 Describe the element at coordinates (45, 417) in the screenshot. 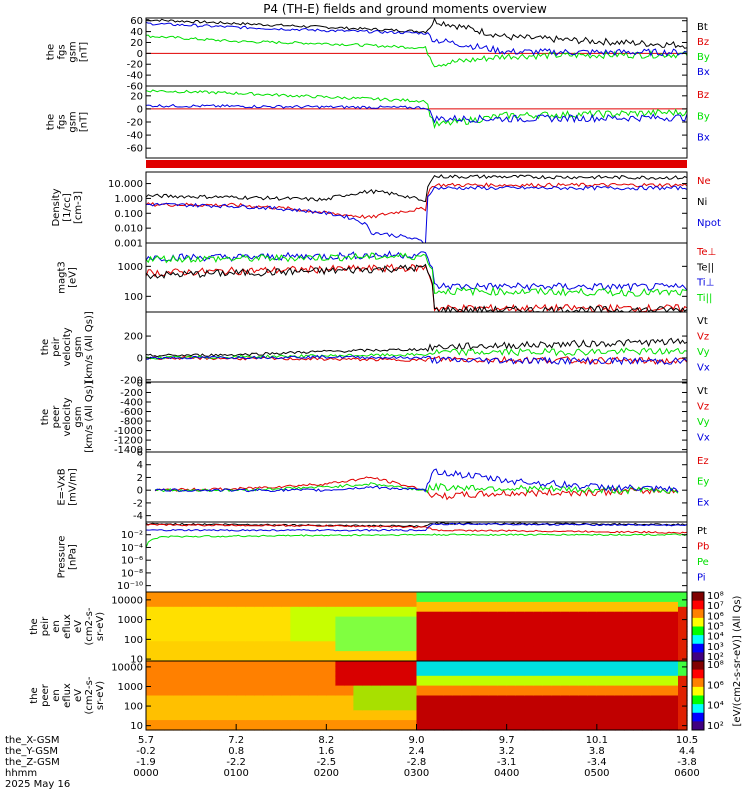

I see `ylabel-line: the` at that location.